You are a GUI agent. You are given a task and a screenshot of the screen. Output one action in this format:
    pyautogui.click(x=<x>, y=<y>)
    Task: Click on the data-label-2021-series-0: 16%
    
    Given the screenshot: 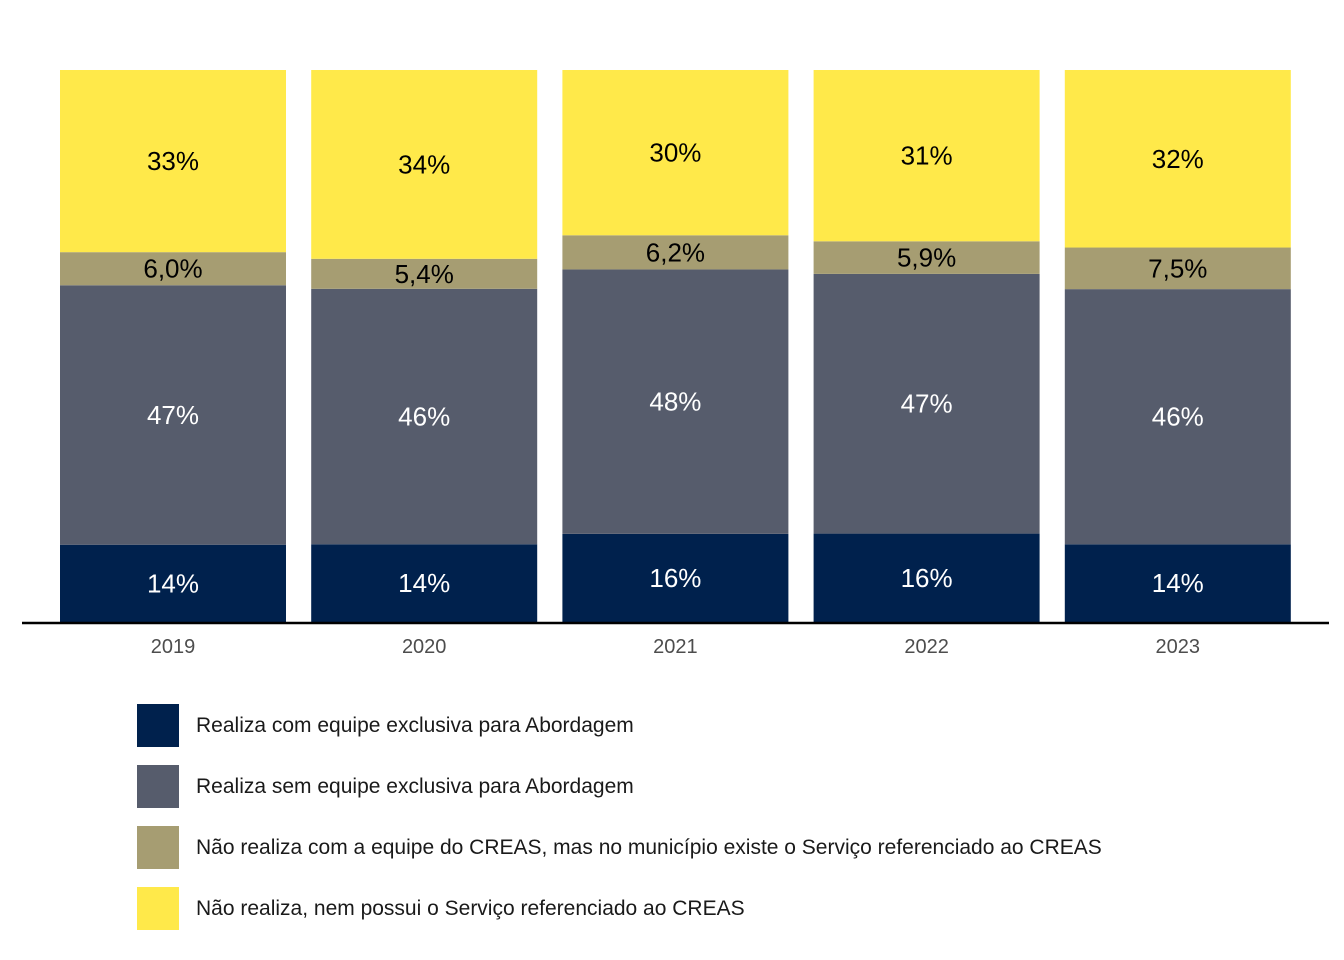 What is the action you would take?
    pyautogui.click(x=675, y=578)
    